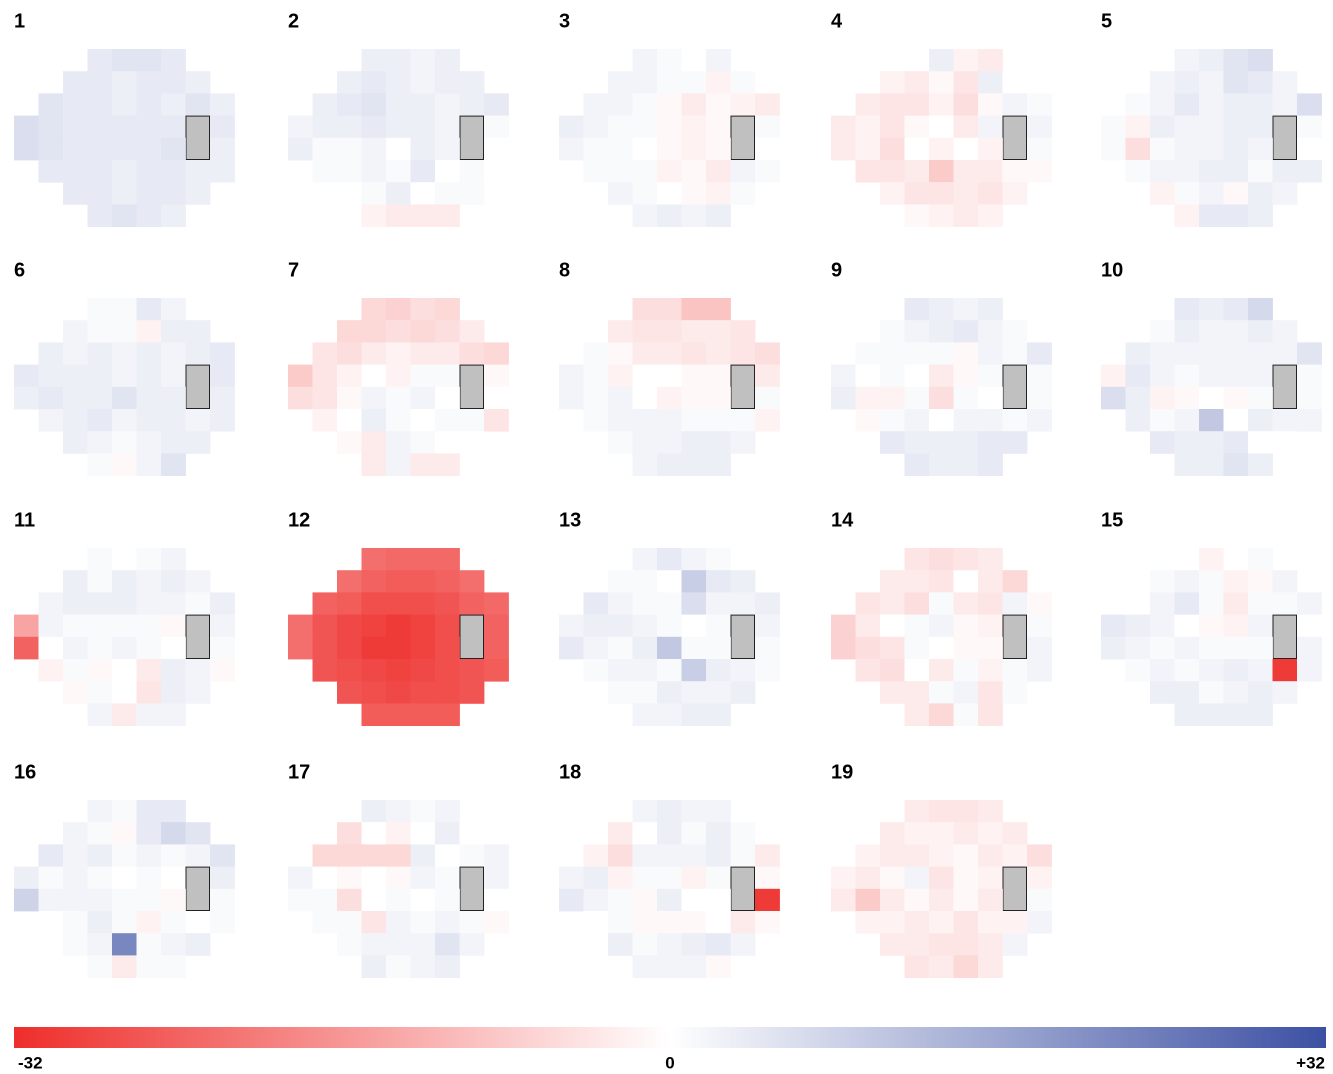 The image size is (1333, 1074). What do you see at coordinates (124, 889) in the screenshot?
I see `field-map` at bounding box center [124, 889].